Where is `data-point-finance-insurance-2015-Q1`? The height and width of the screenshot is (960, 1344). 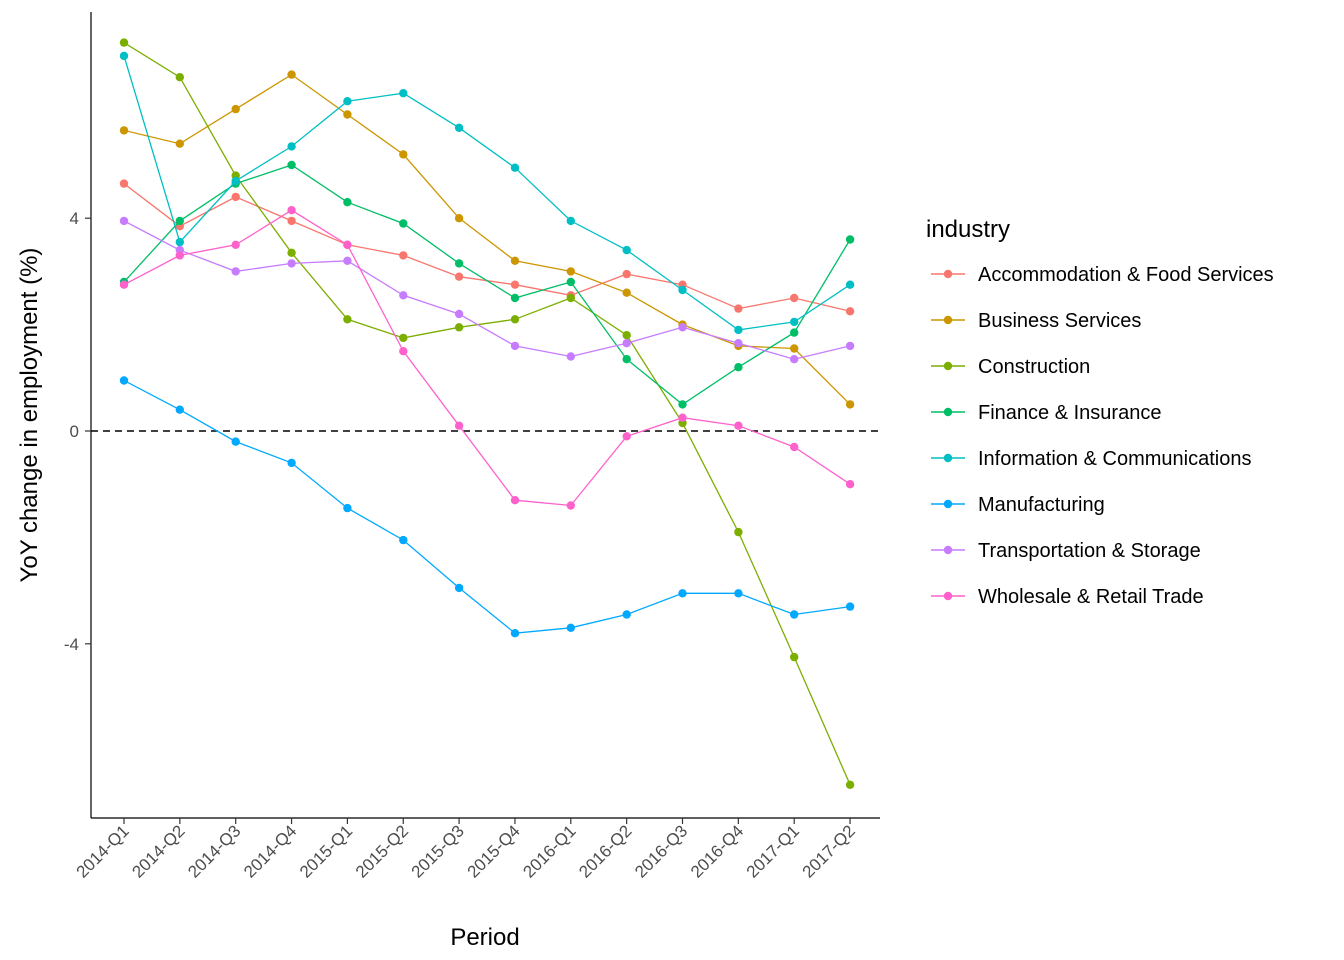 data-point-finance-insurance-2015-Q1 is located at coordinates (347, 202).